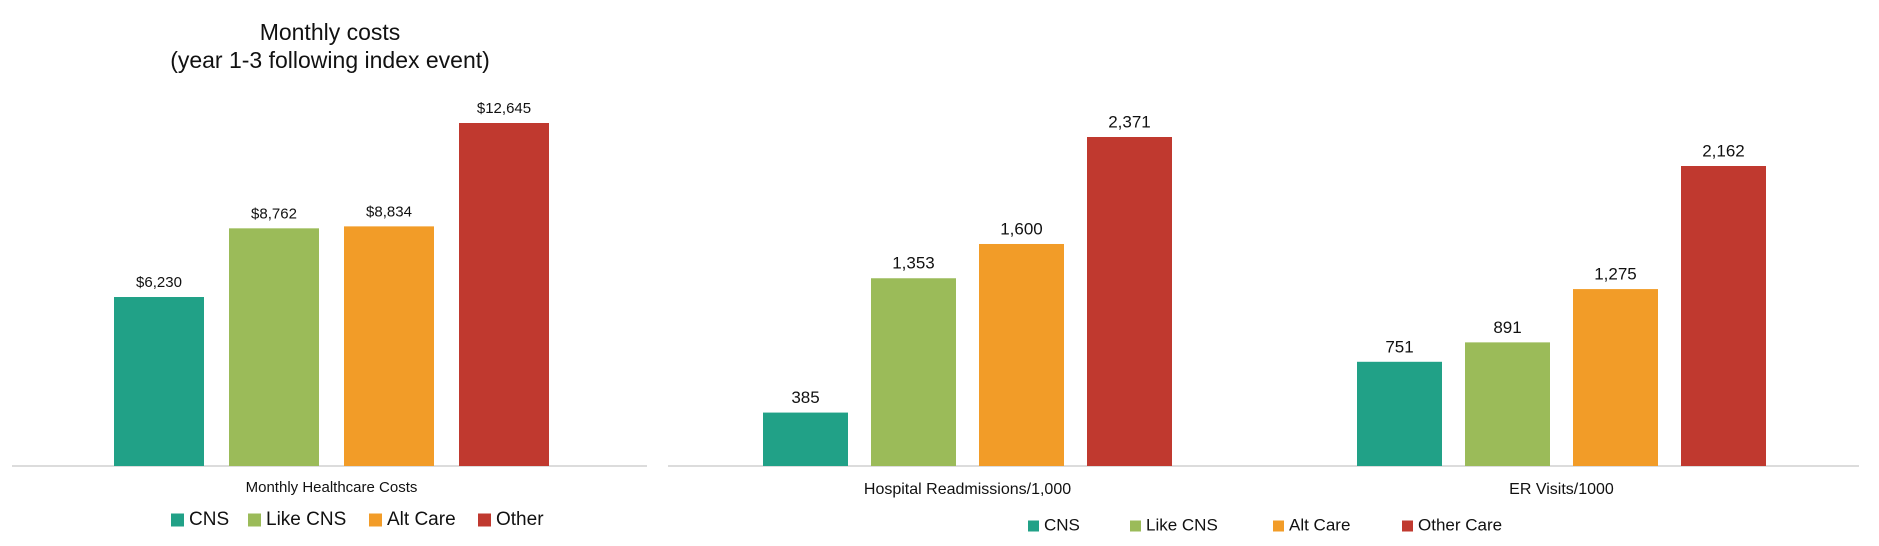 This screenshot has width=1879, height=546. I want to click on chart-title: Monthly costs, so click(330, 32).